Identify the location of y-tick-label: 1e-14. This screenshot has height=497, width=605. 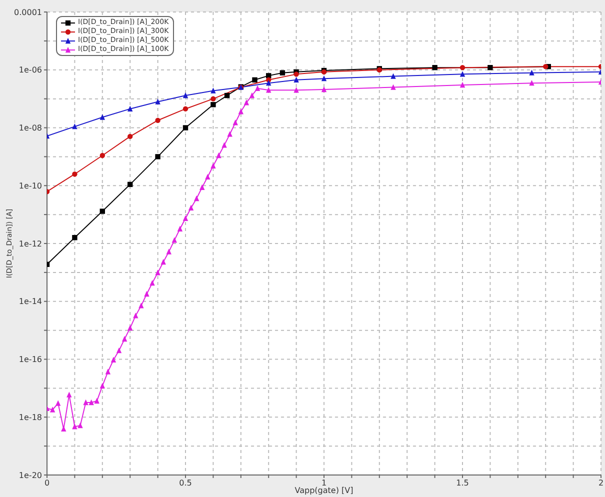
(30, 301).